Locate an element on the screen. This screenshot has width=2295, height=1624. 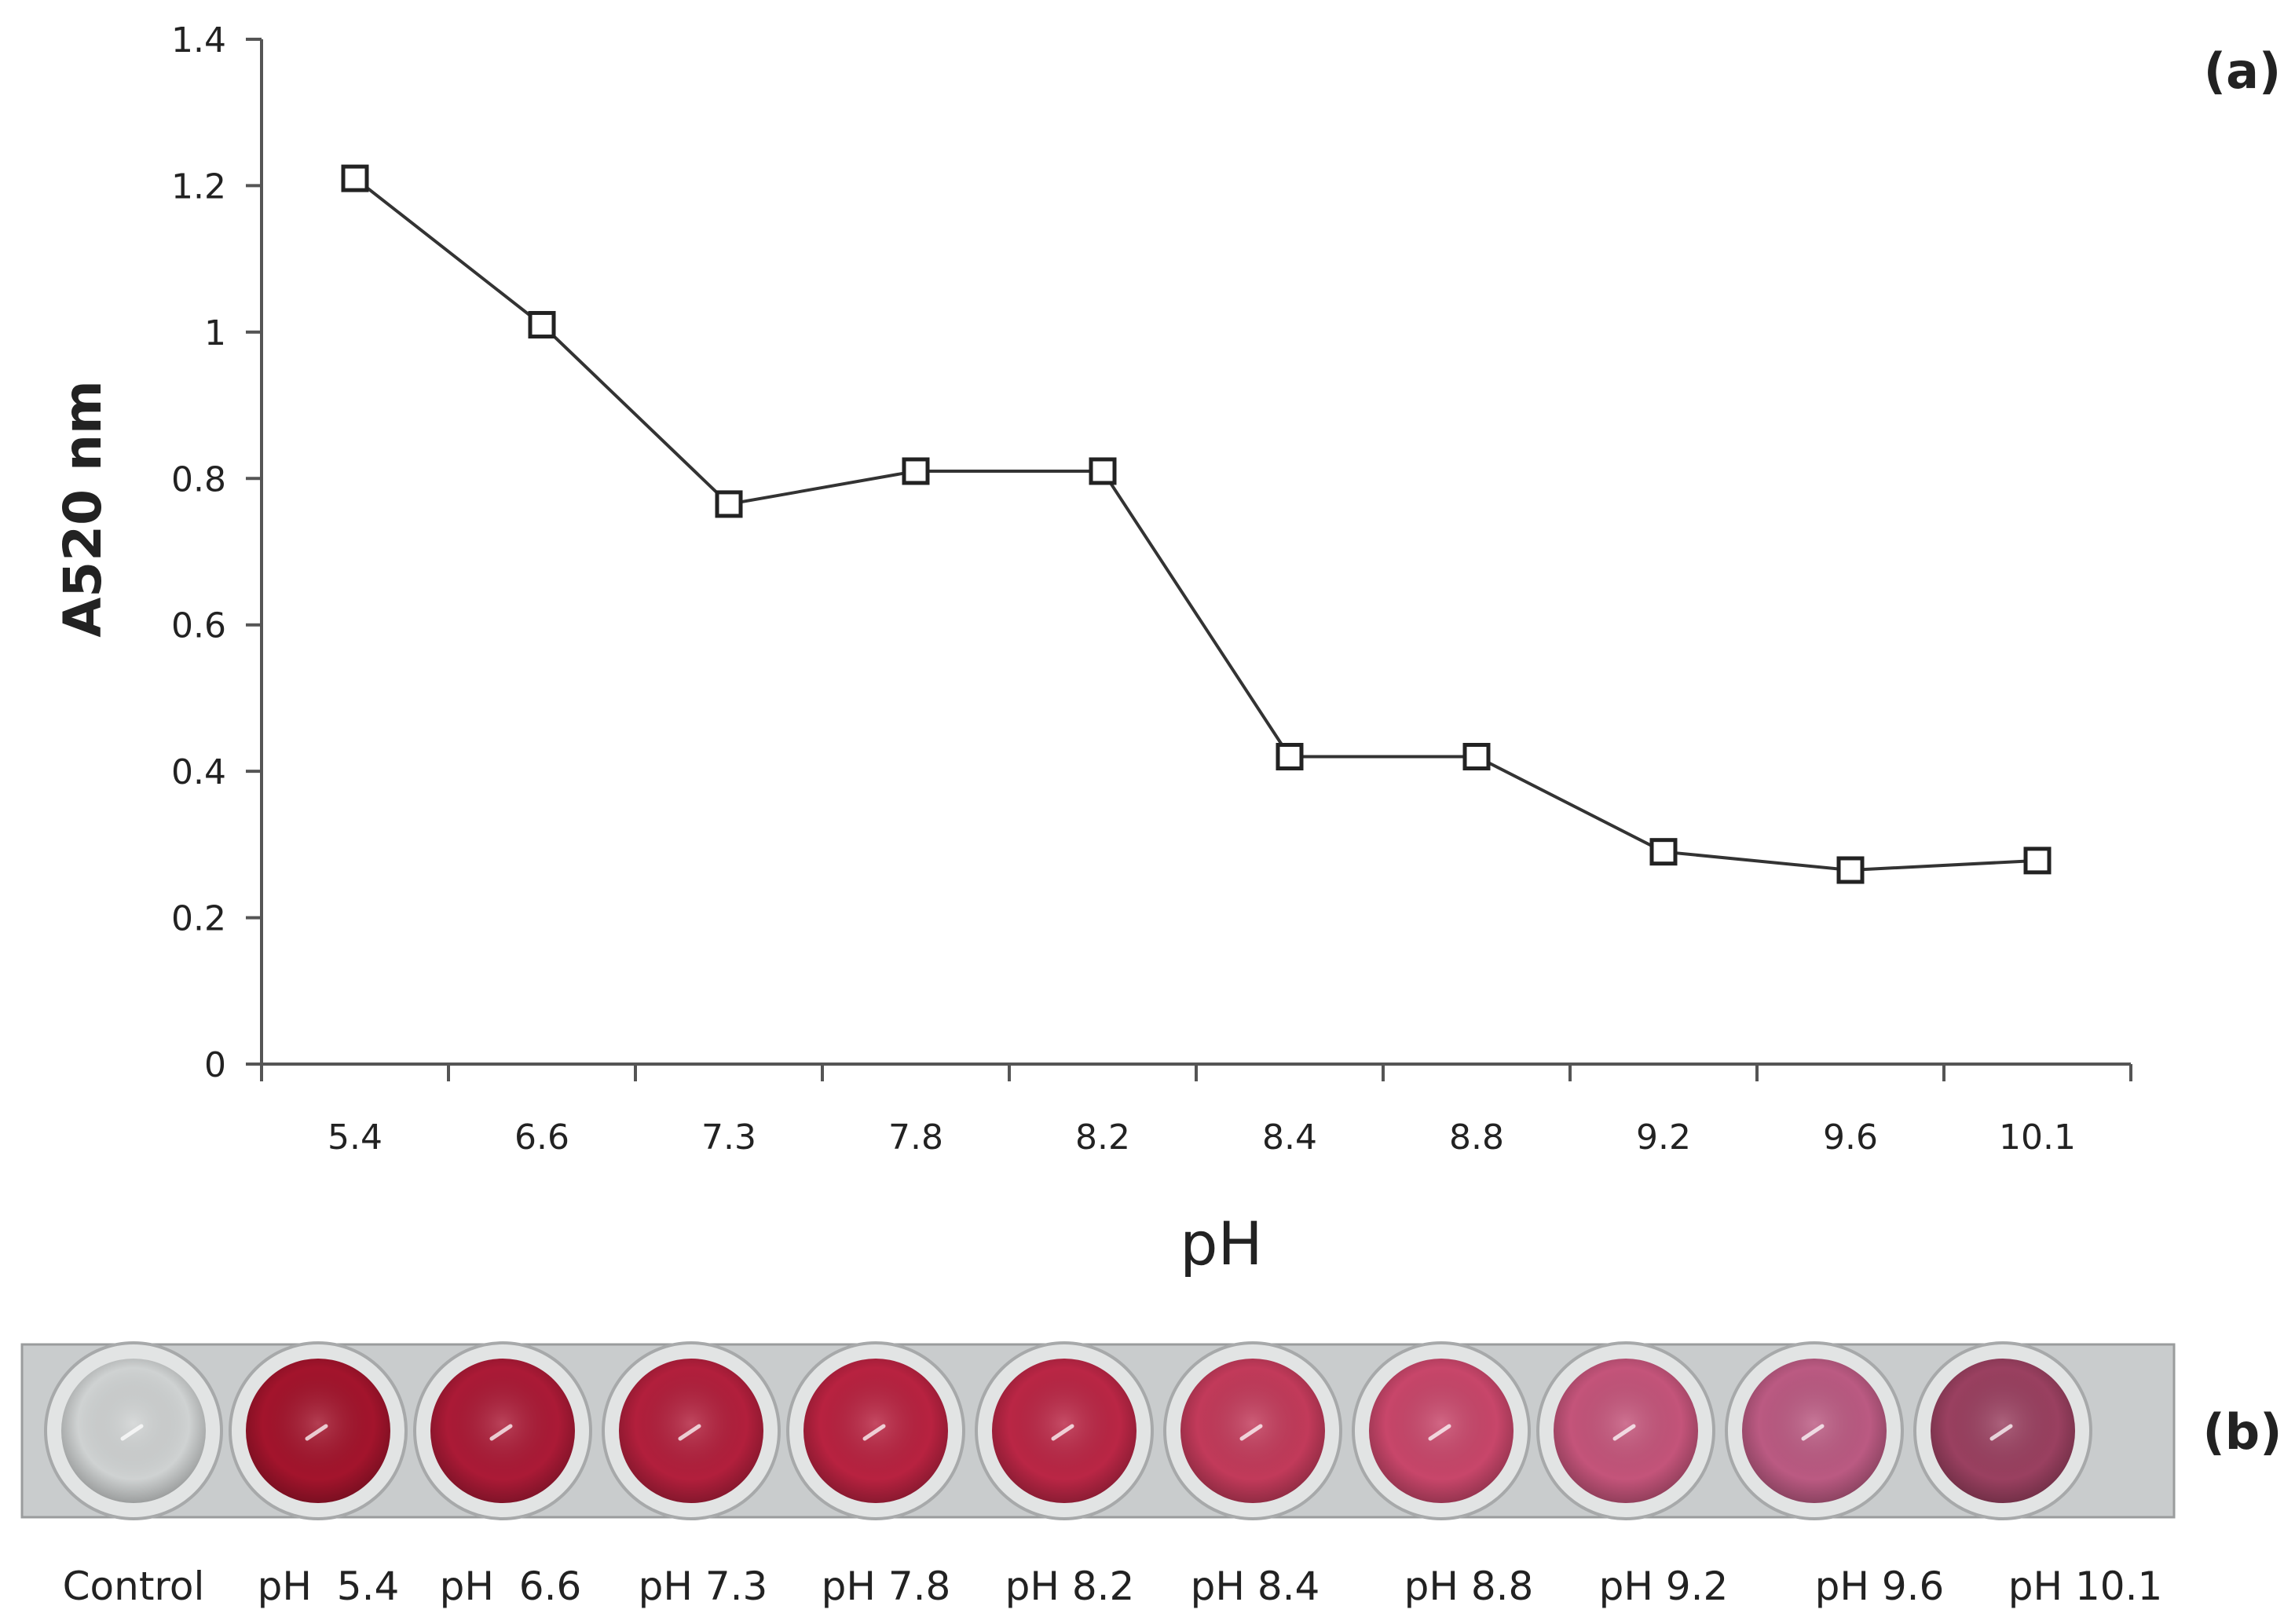
x-tick-label: 8.2 is located at coordinates (1102, 1137).